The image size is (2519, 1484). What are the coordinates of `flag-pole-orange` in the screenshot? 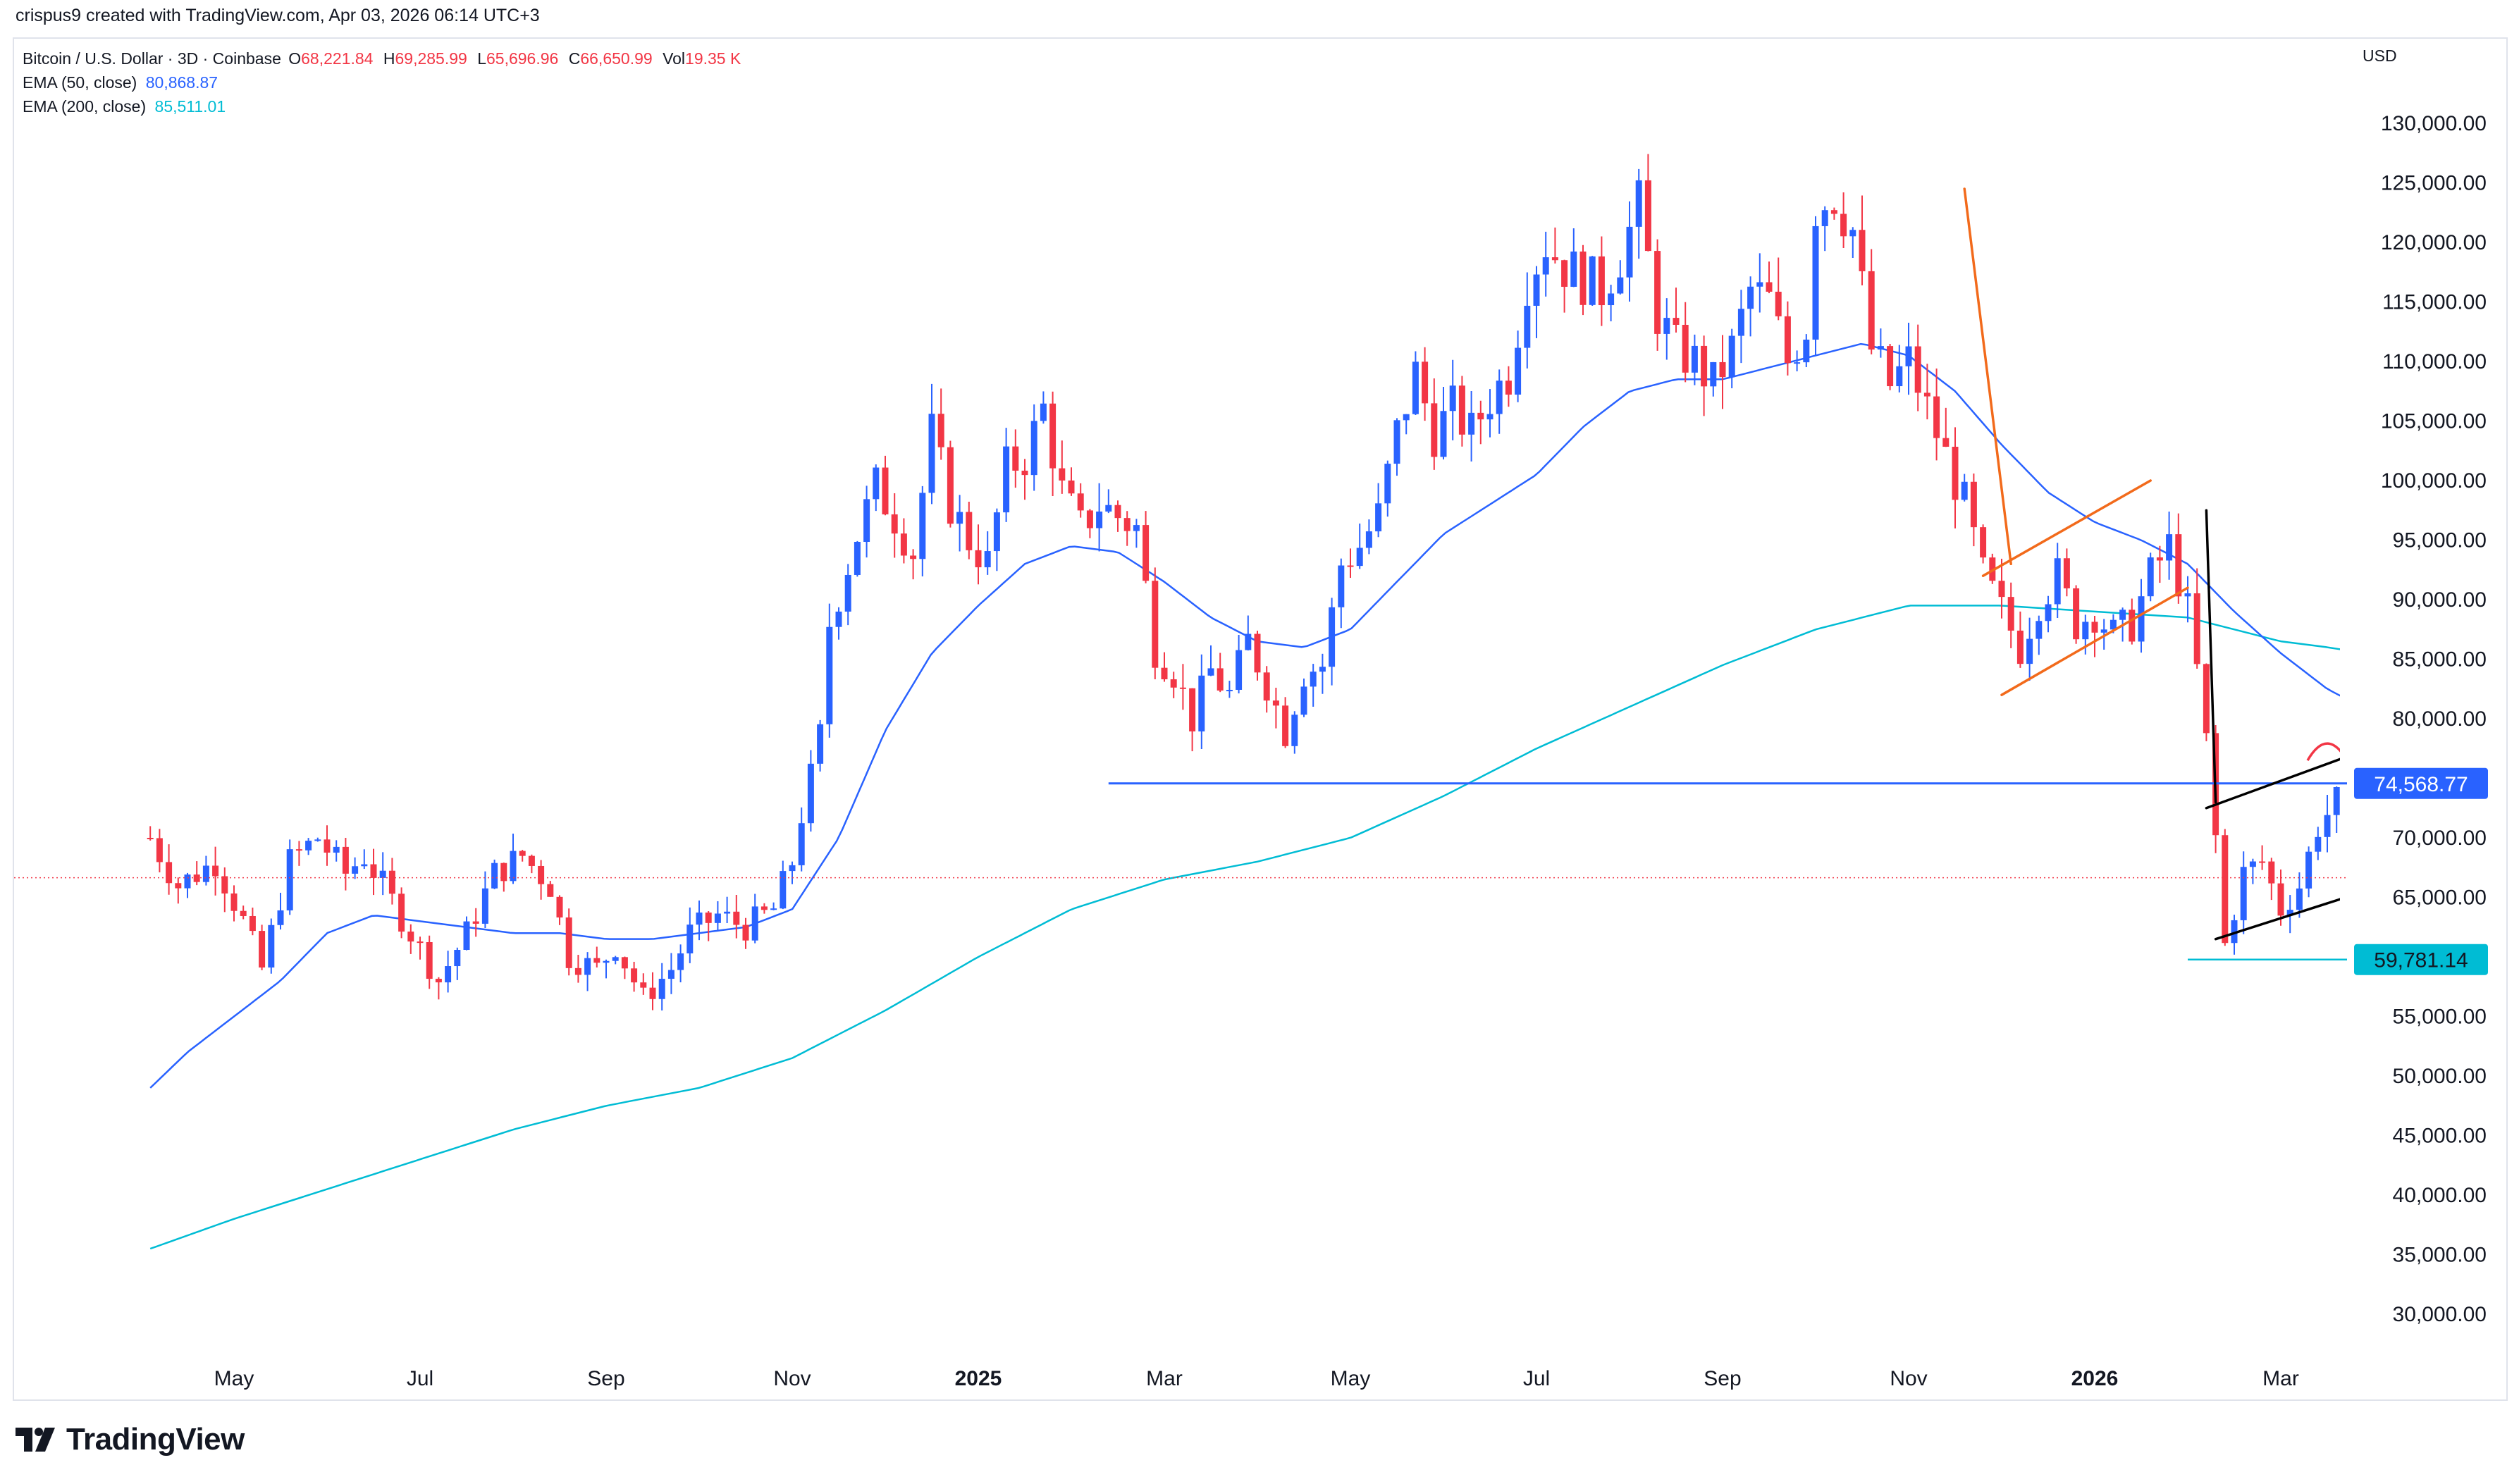 It's located at (1987, 376).